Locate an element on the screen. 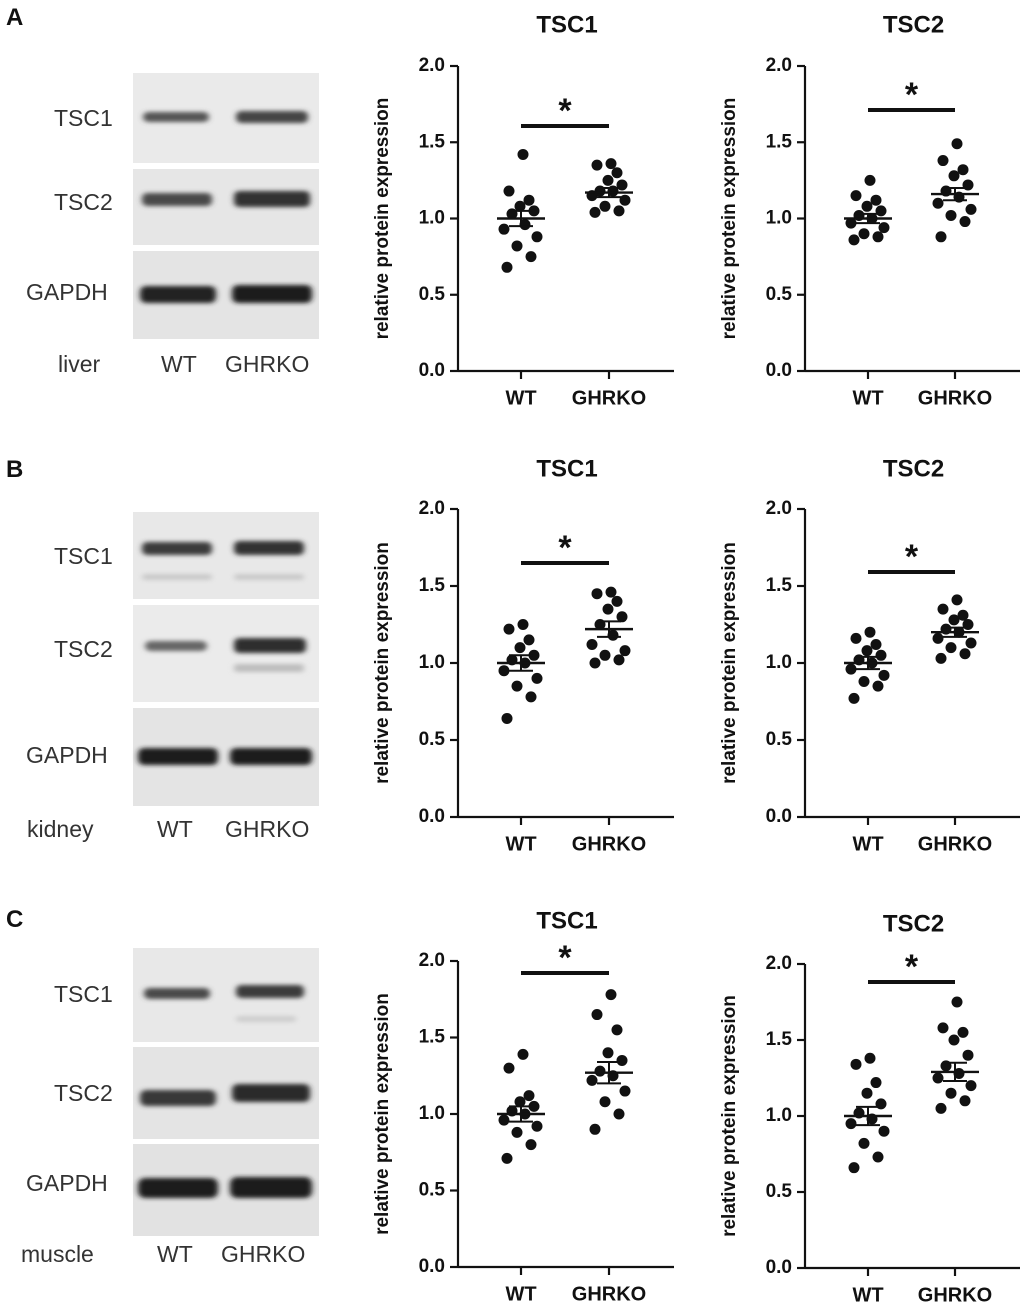  blot-b-row-label-tsc1: TSC1 is located at coordinates (83, 556).